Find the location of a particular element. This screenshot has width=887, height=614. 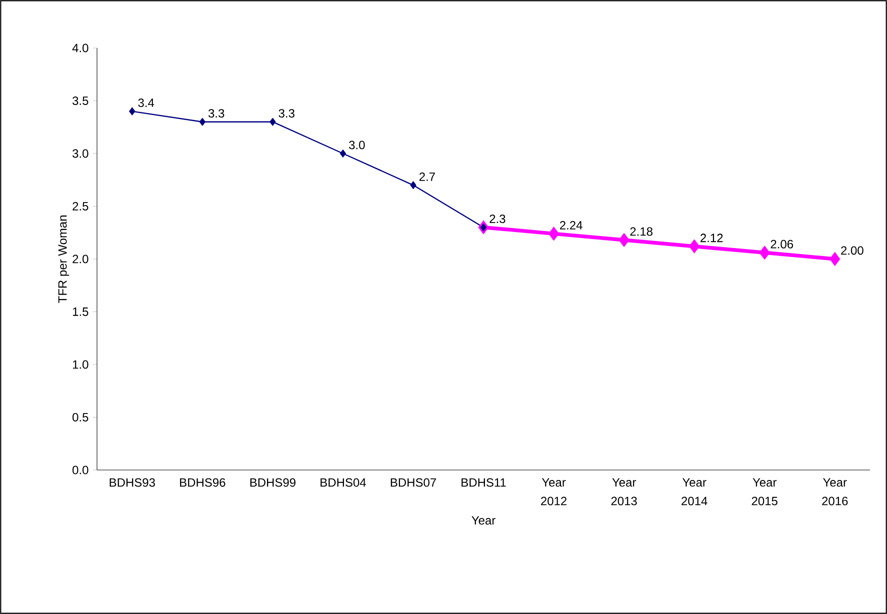

x-tick-label: Year 2015 is located at coordinates (765, 492).